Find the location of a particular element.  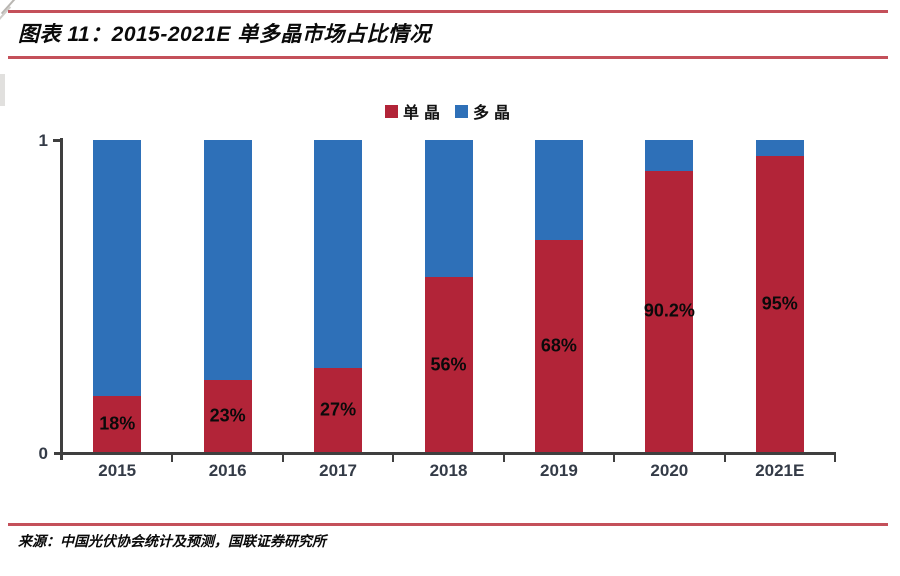

x-axis-tick-label: 2021E is located at coordinates (780, 470).